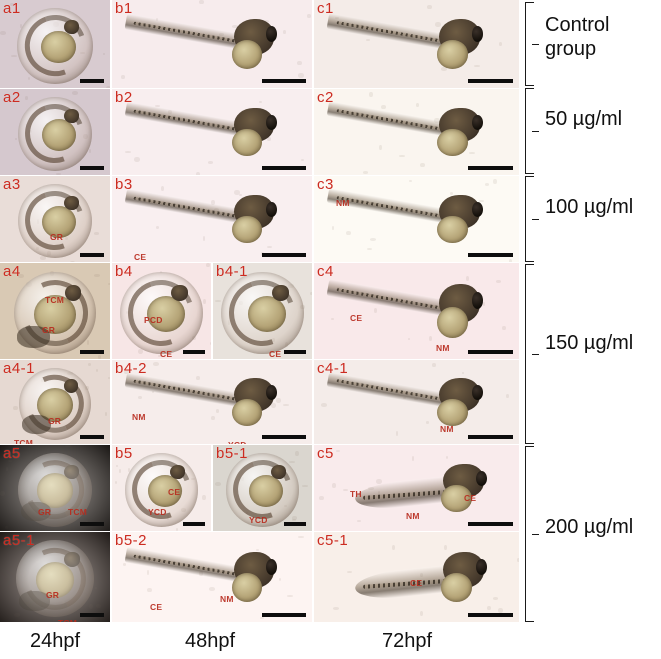 This screenshot has height=659, width=661. I want to click on panel-a5-1: a5-1 GR TCM, so click(55, 577).